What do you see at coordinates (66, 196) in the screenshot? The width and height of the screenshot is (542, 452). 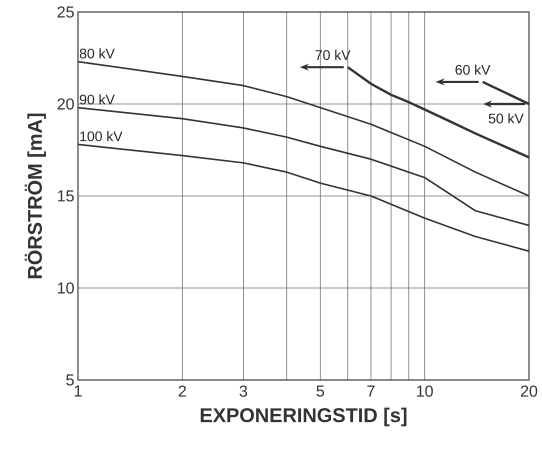 I see `y-tick-label: 15` at bounding box center [66, 196].